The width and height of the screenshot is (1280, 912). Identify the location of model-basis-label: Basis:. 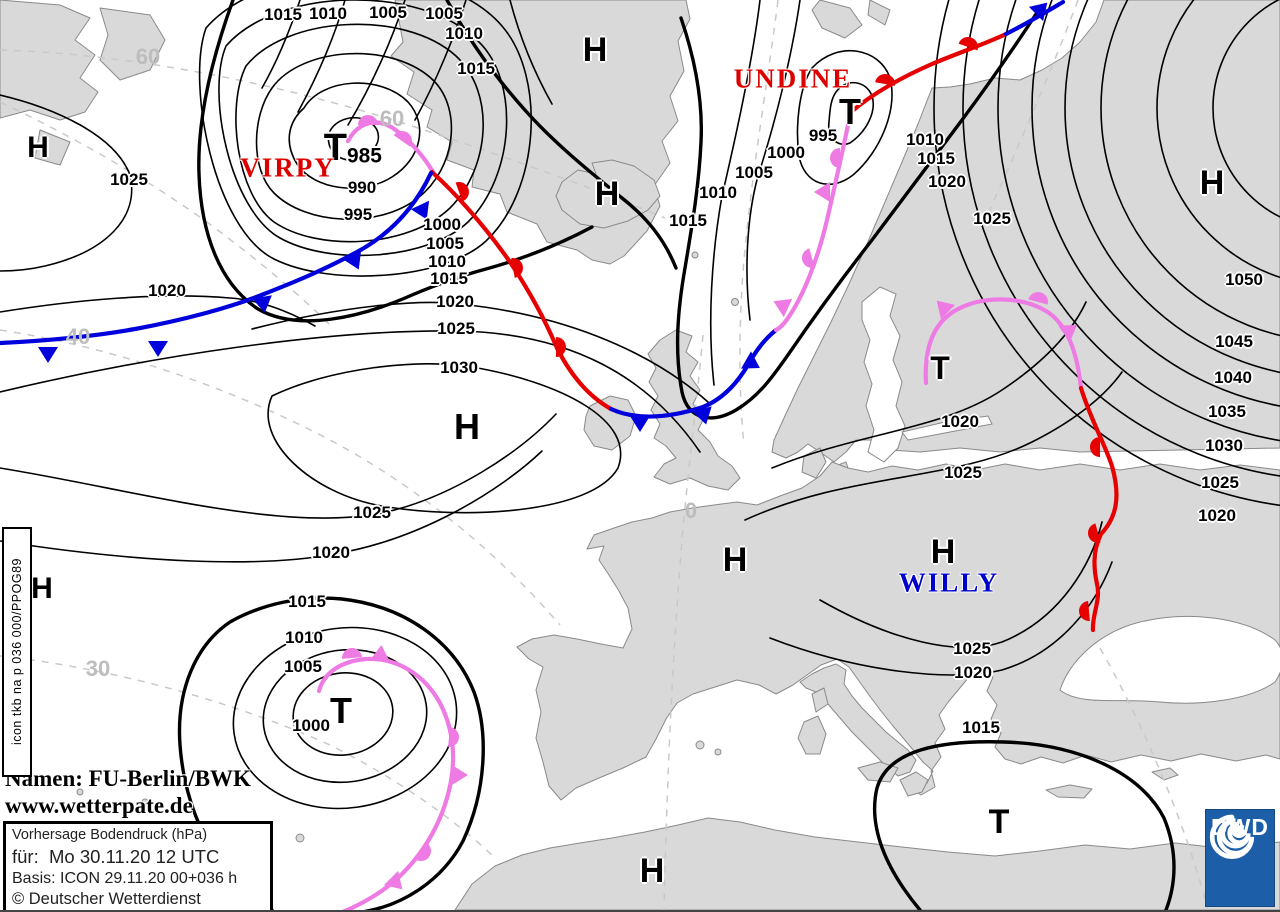
(34, 878).